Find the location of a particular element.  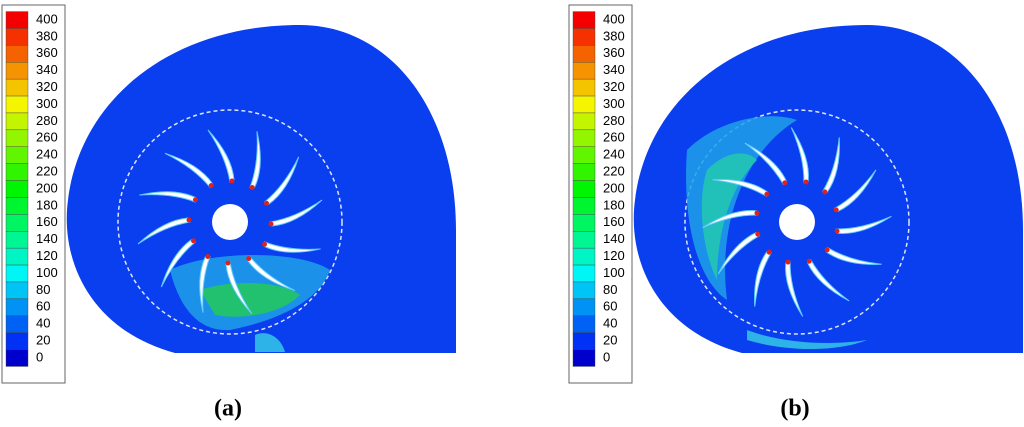

colorbar-tick-label: 100 is located at coordinates (614, 272).